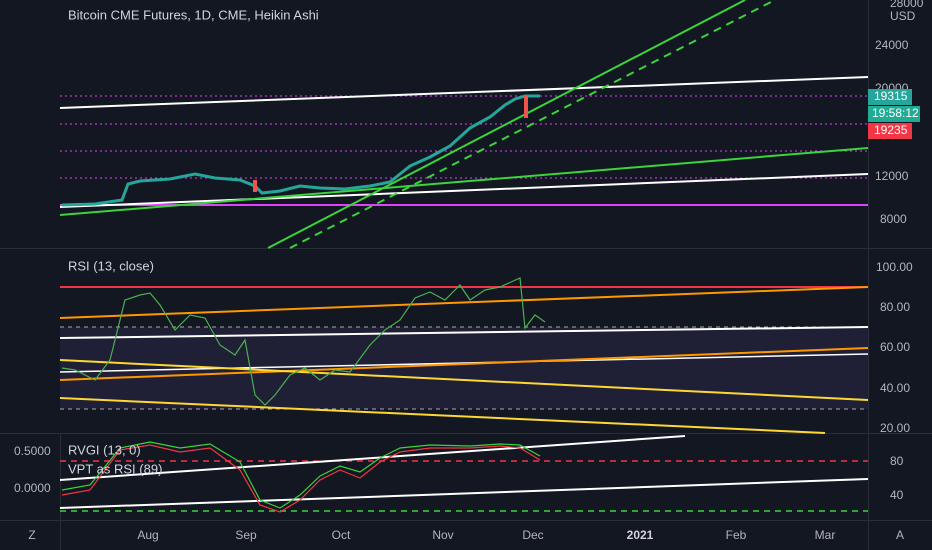  Describe the element at coordinates (111, 265) in the screenshot. I see `rsi-label: RSI (13, close)` at that location.